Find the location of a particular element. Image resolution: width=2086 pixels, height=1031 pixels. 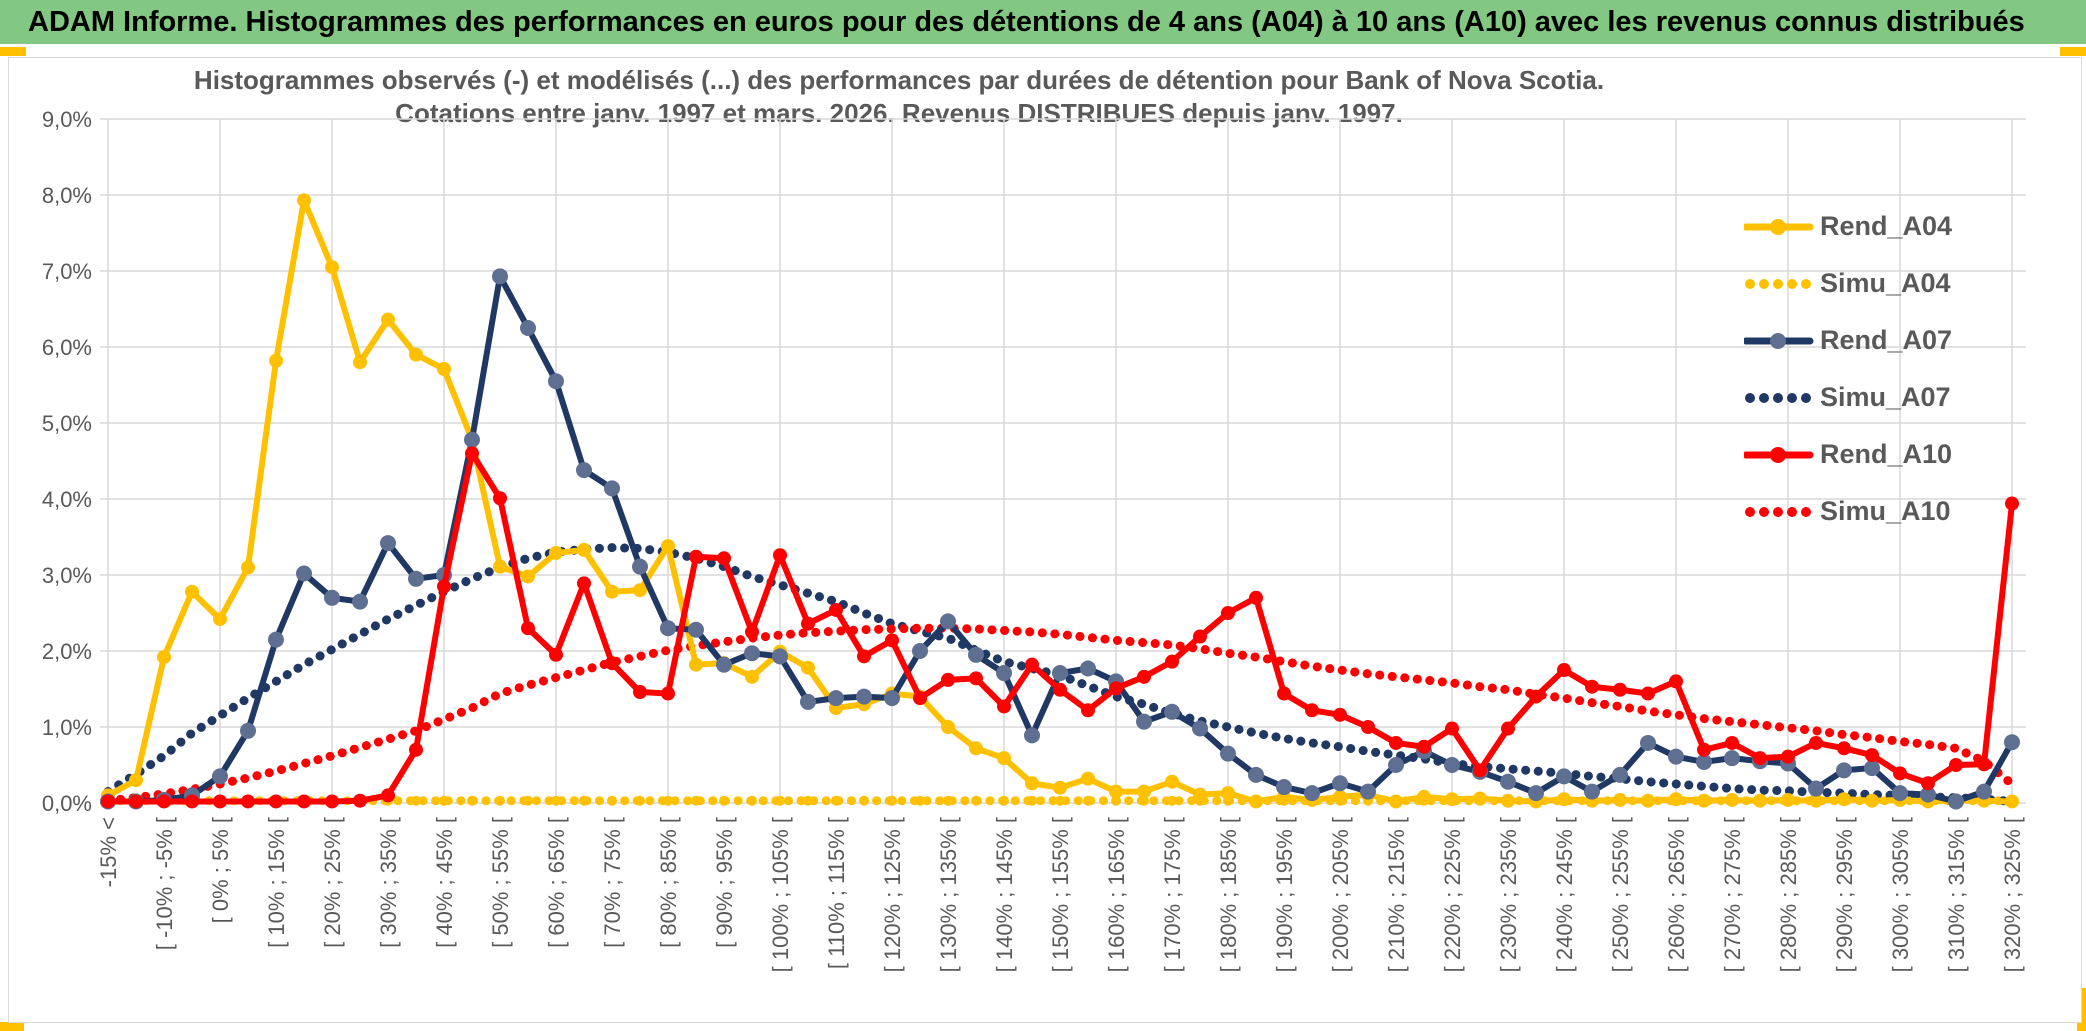

x-tick-label: [ 20% ; 25% [ is located at coordinates (332, 882).